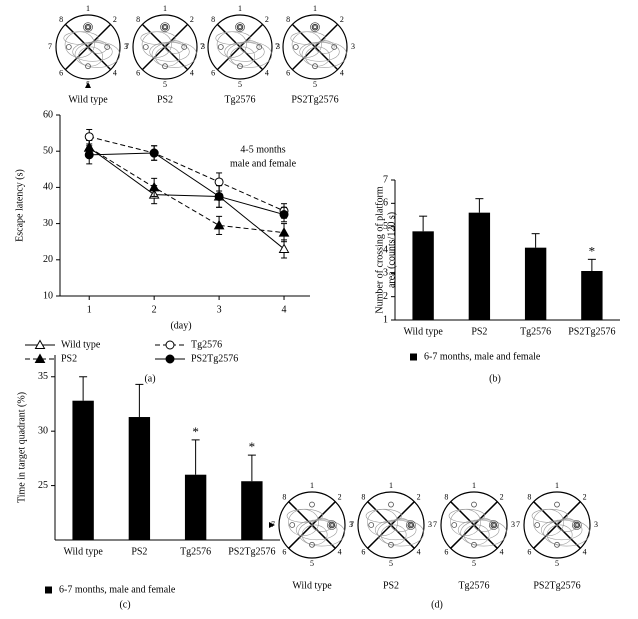 This screenshot has width=638, height=619. Describe the element at coordinates (206, 344) in the screenshot. I see `legend-label: Tg2576` at that location.